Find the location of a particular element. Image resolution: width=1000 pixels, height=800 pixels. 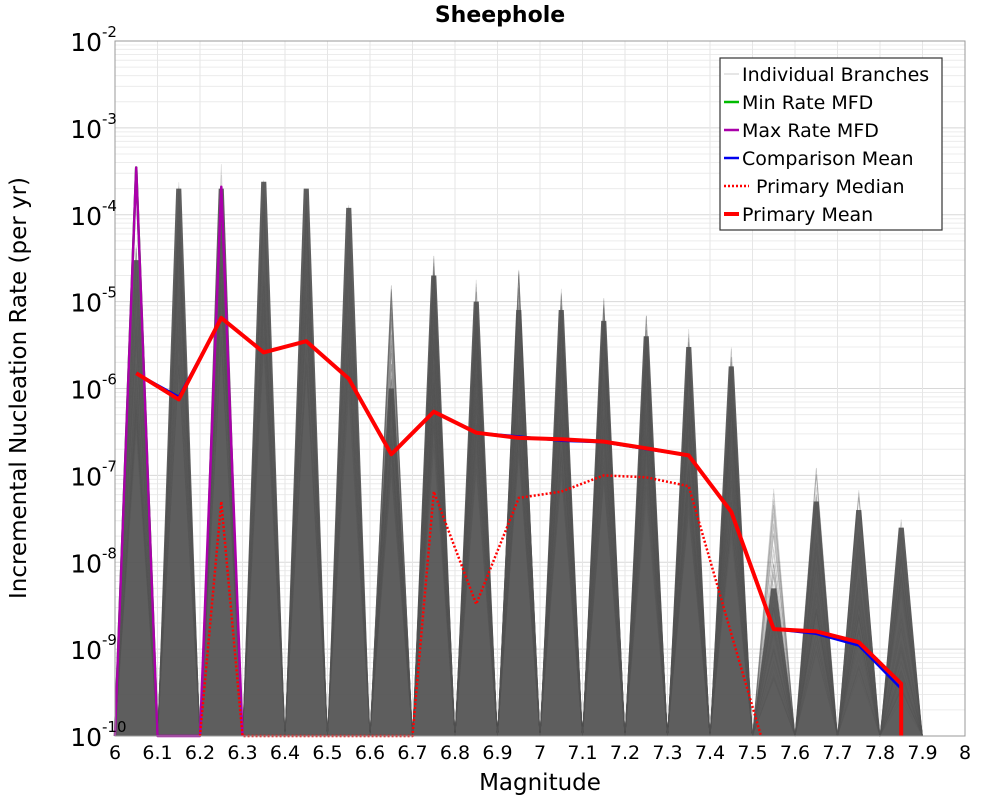

x-tick-label: 7.8 is located at coordinates (880, 753).